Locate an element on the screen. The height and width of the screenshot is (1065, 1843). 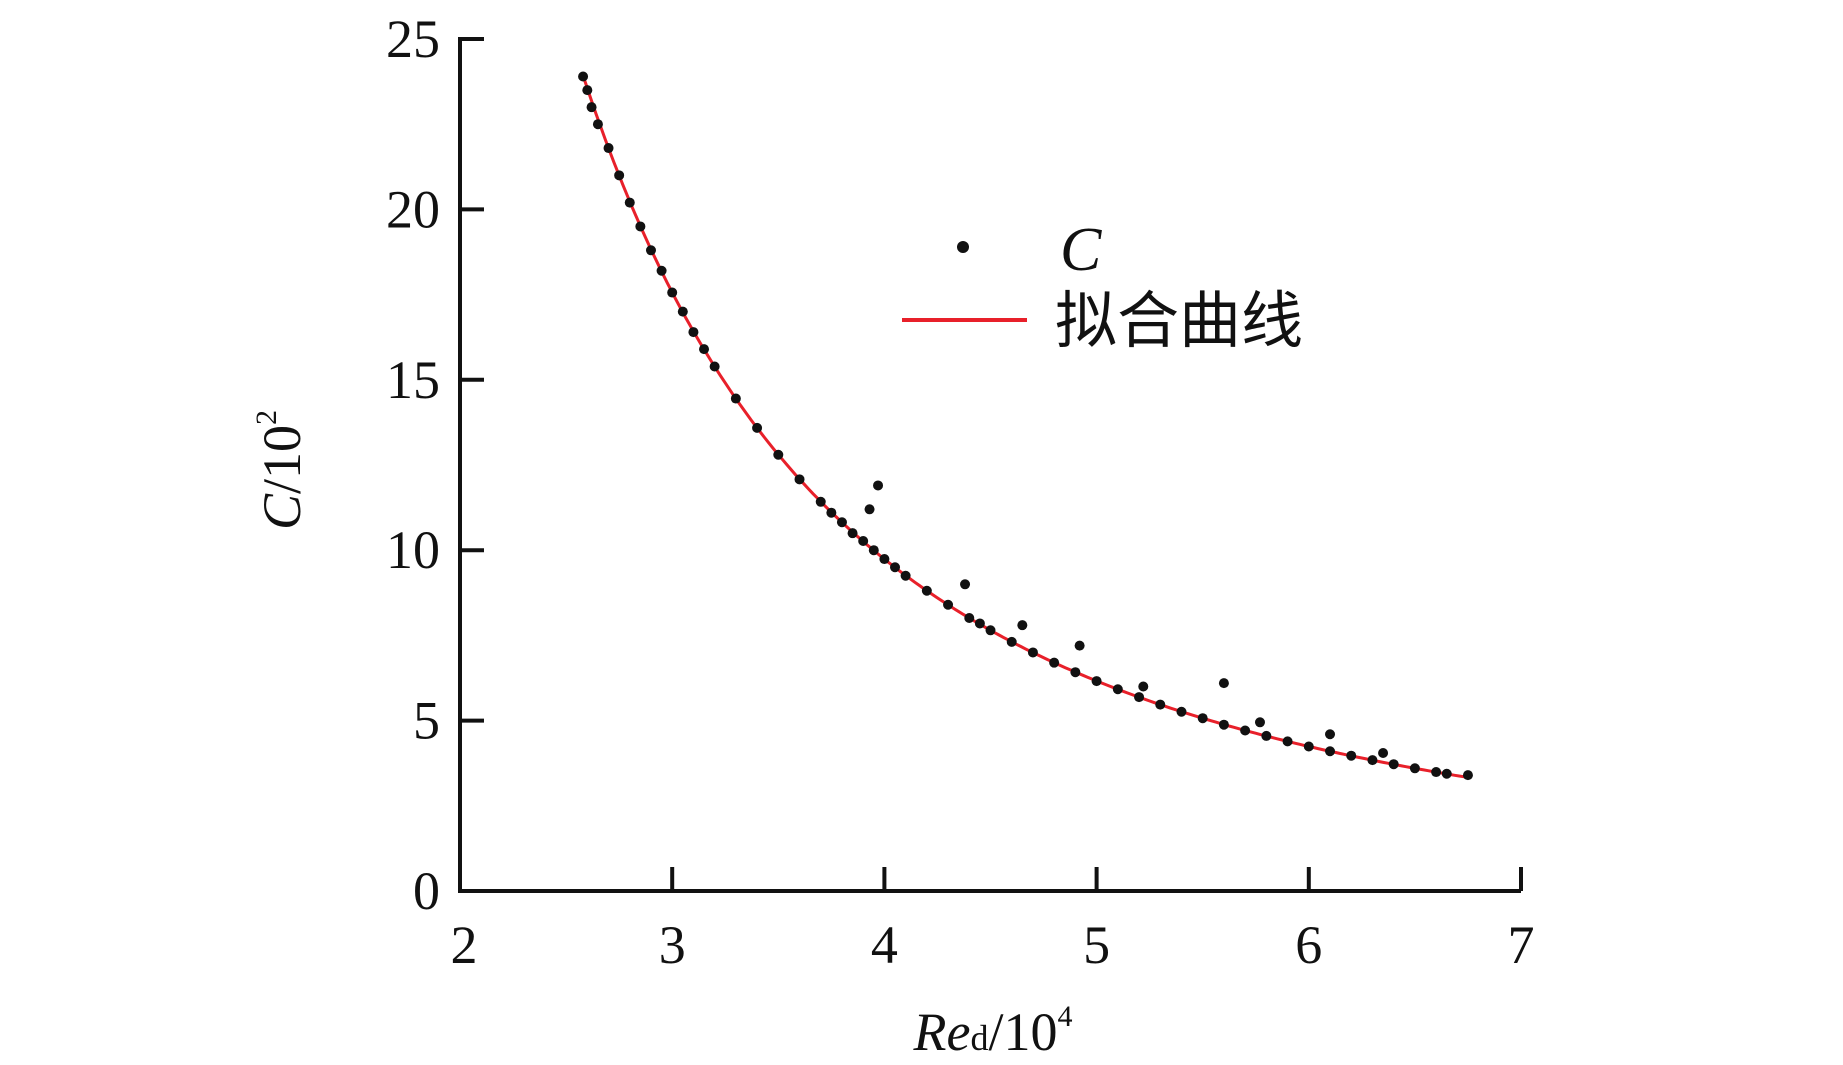
y-tick-label: 5 is located at coordinates (426, 721).